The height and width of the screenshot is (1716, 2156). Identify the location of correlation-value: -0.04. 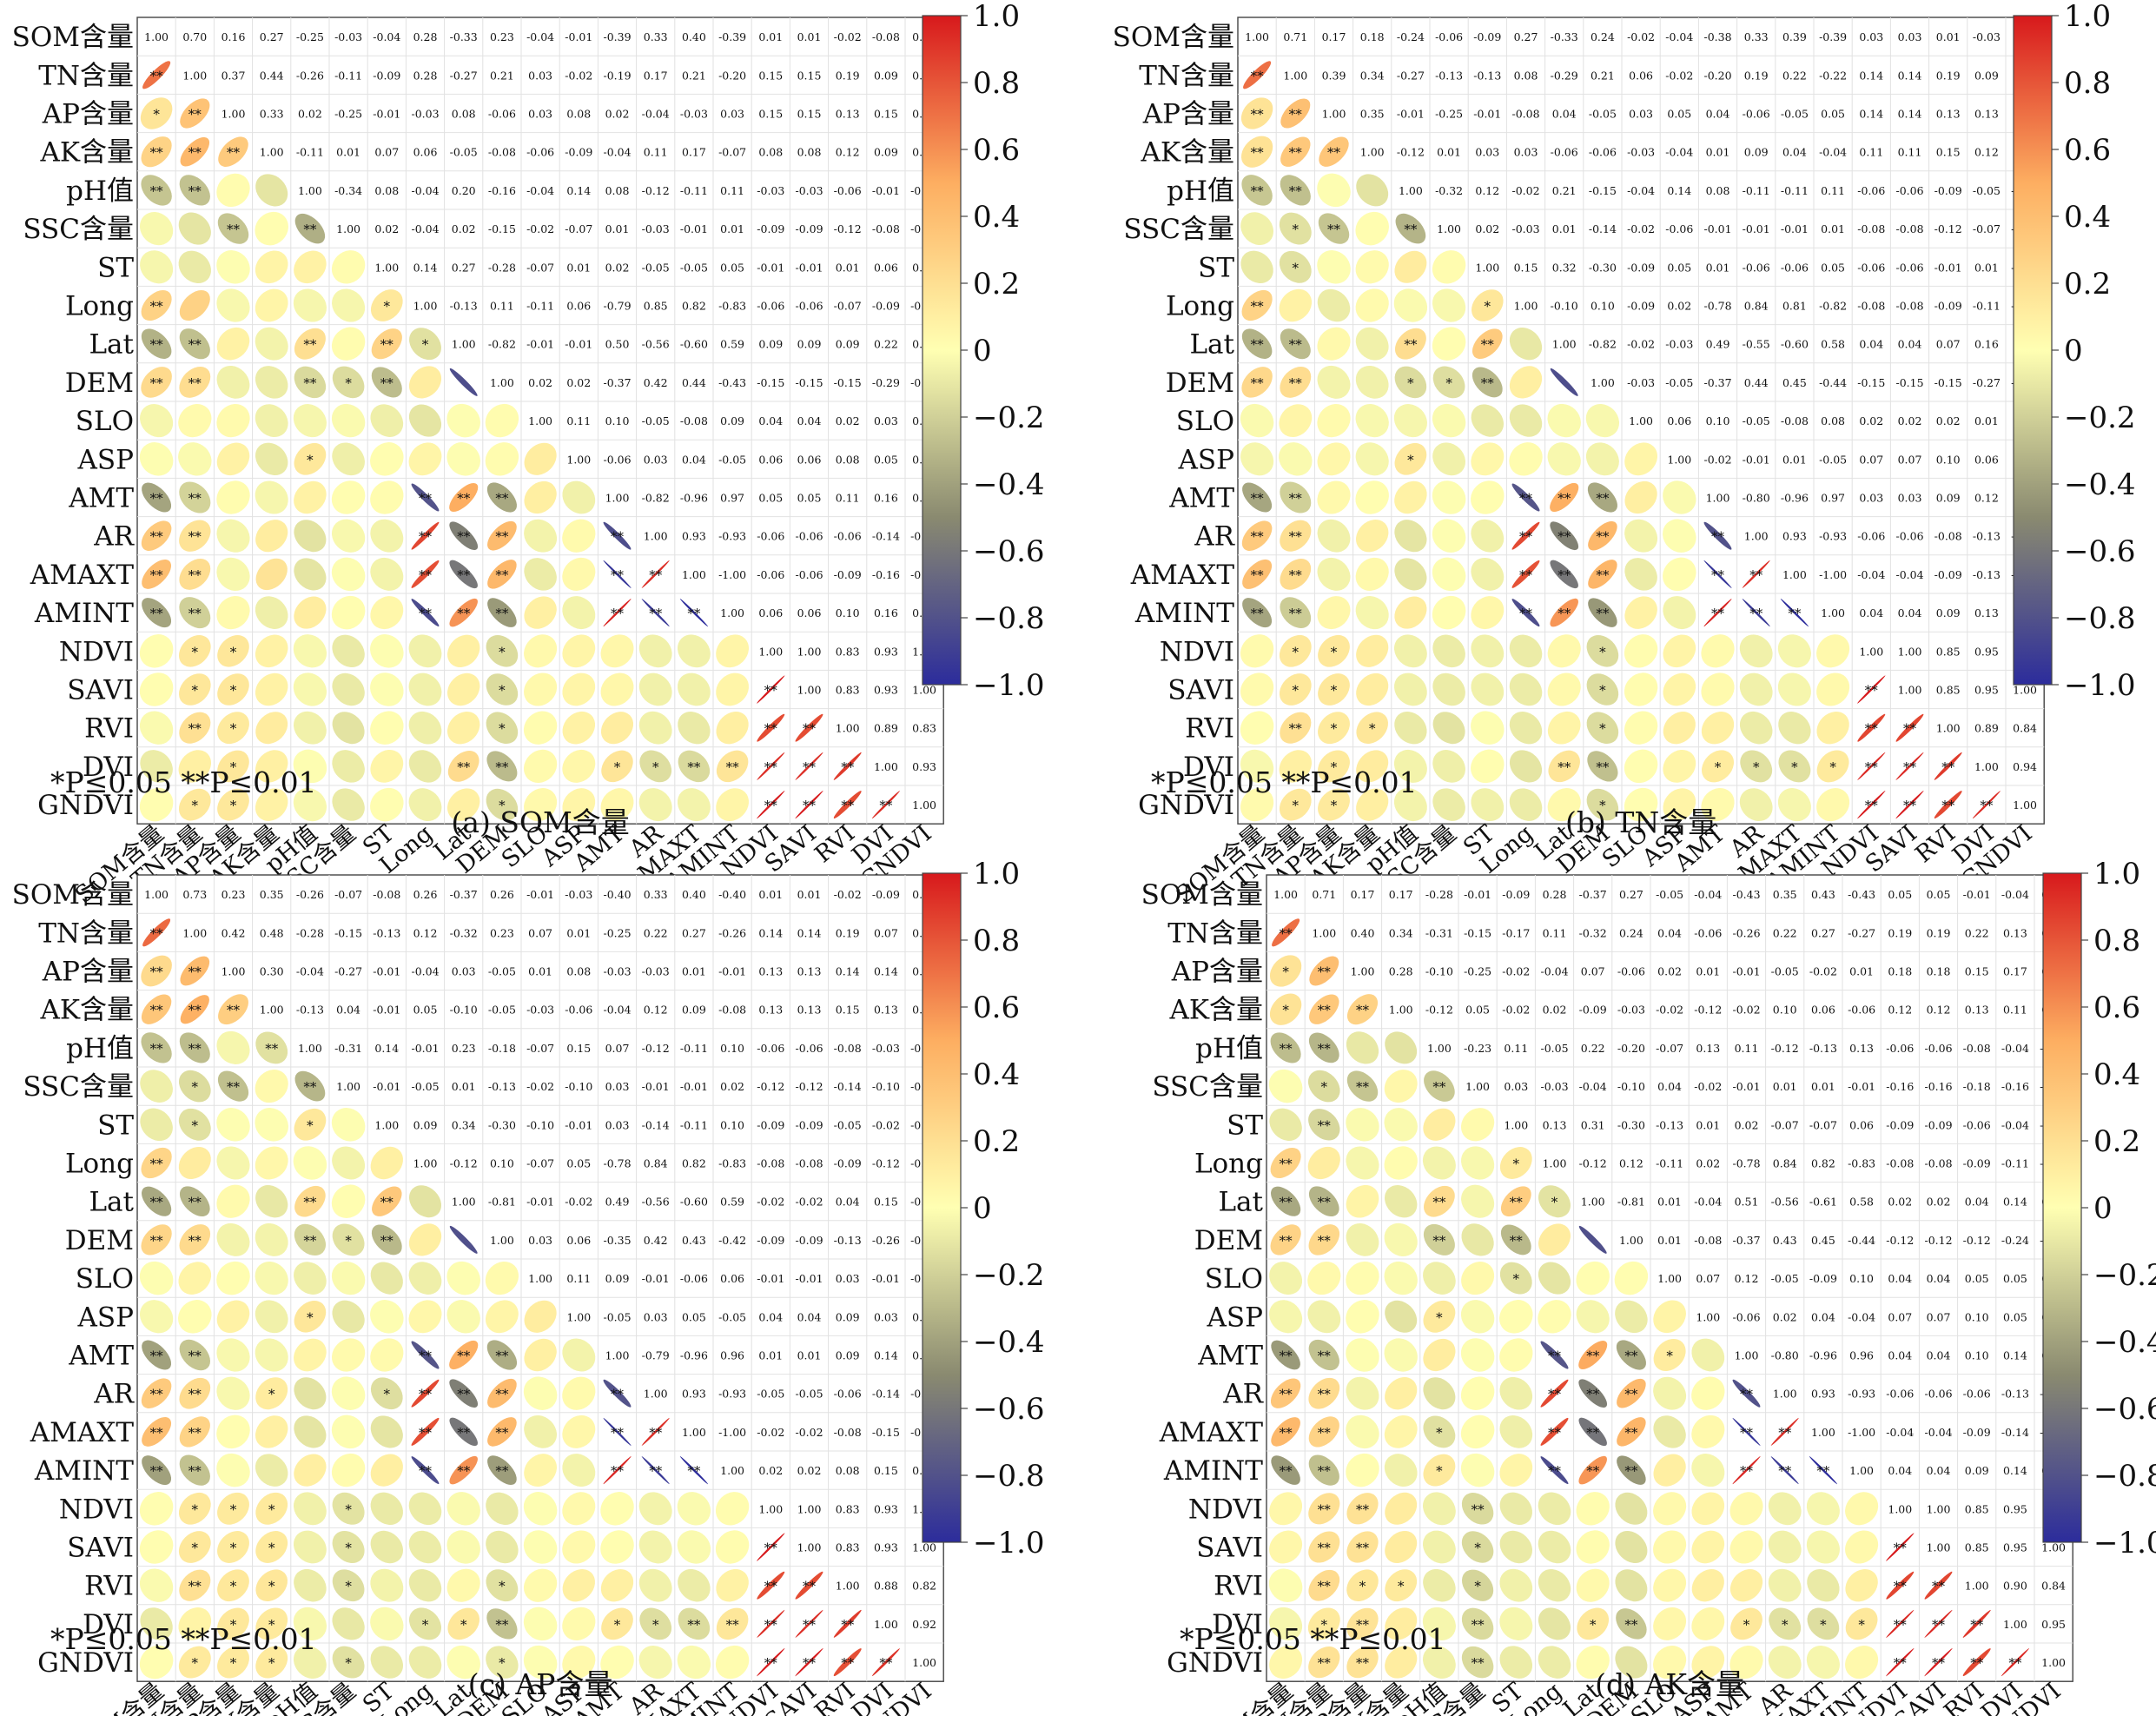
(1593, 1086).